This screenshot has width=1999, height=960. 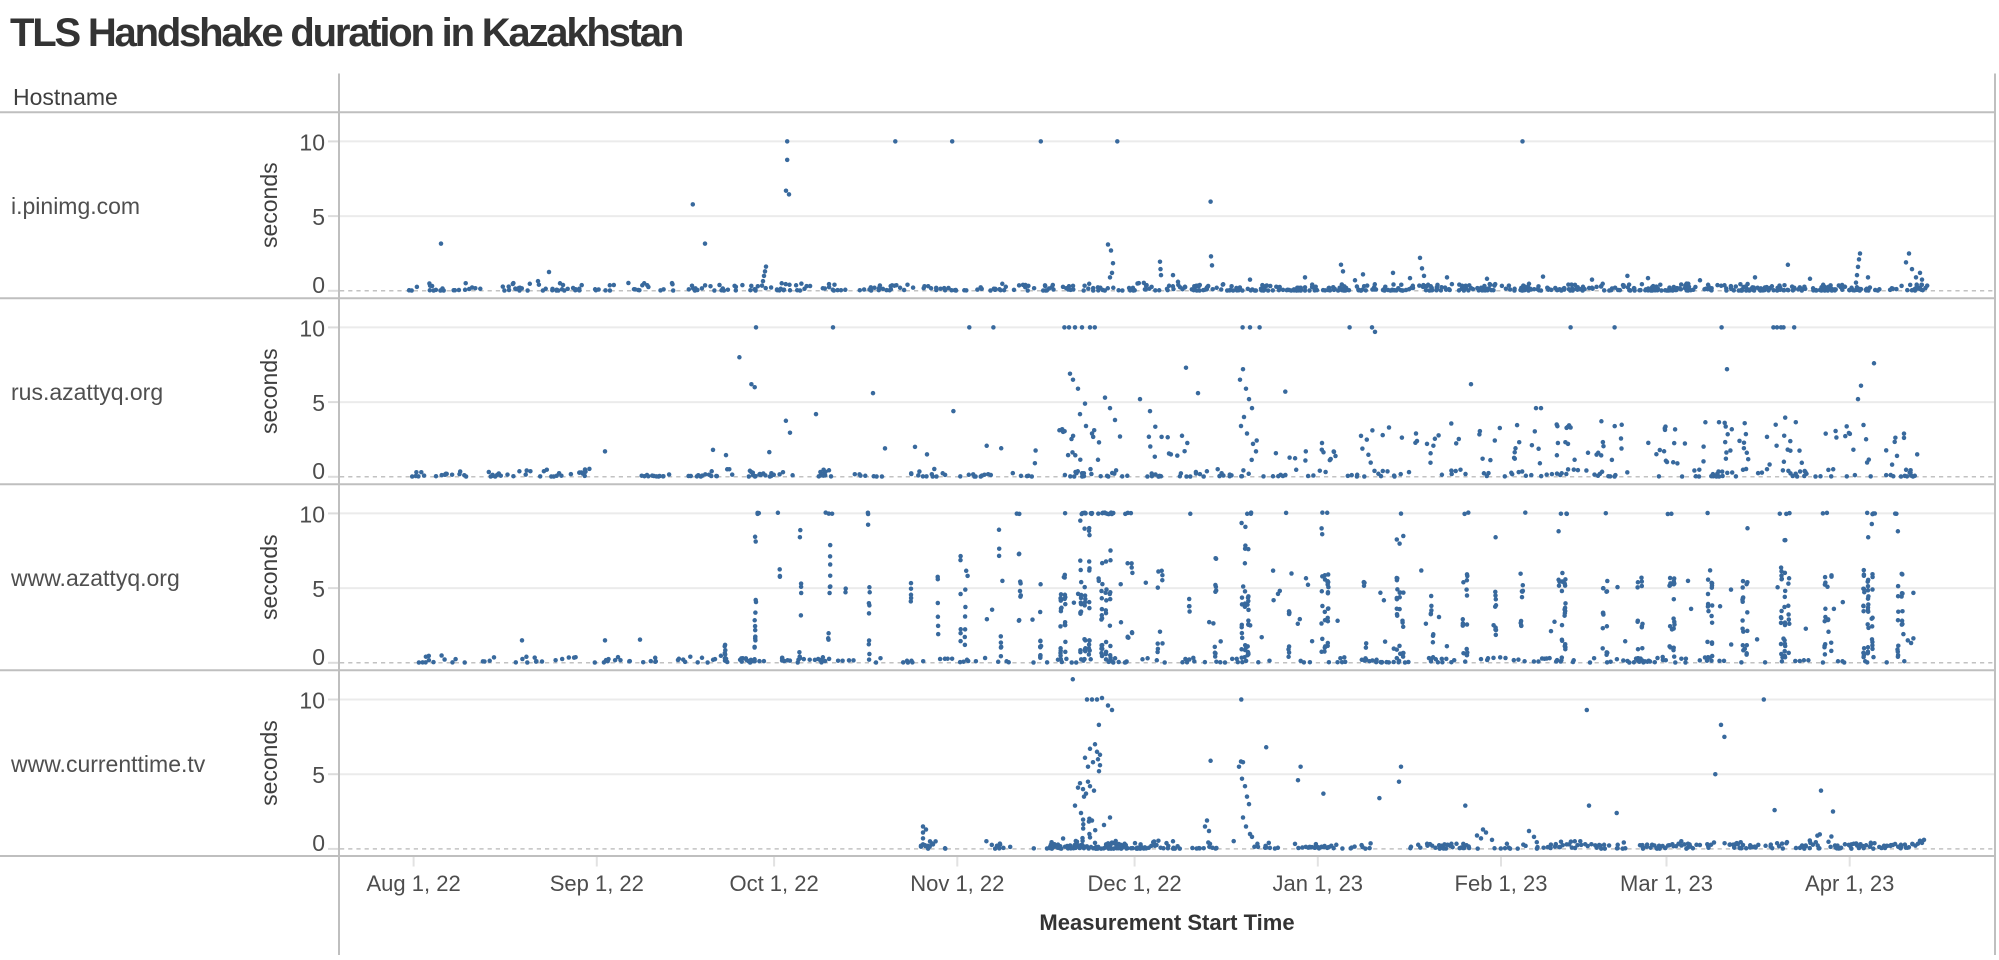 I want to click on svg-text: Jan 1, 23, so click(x=1318, y=883).